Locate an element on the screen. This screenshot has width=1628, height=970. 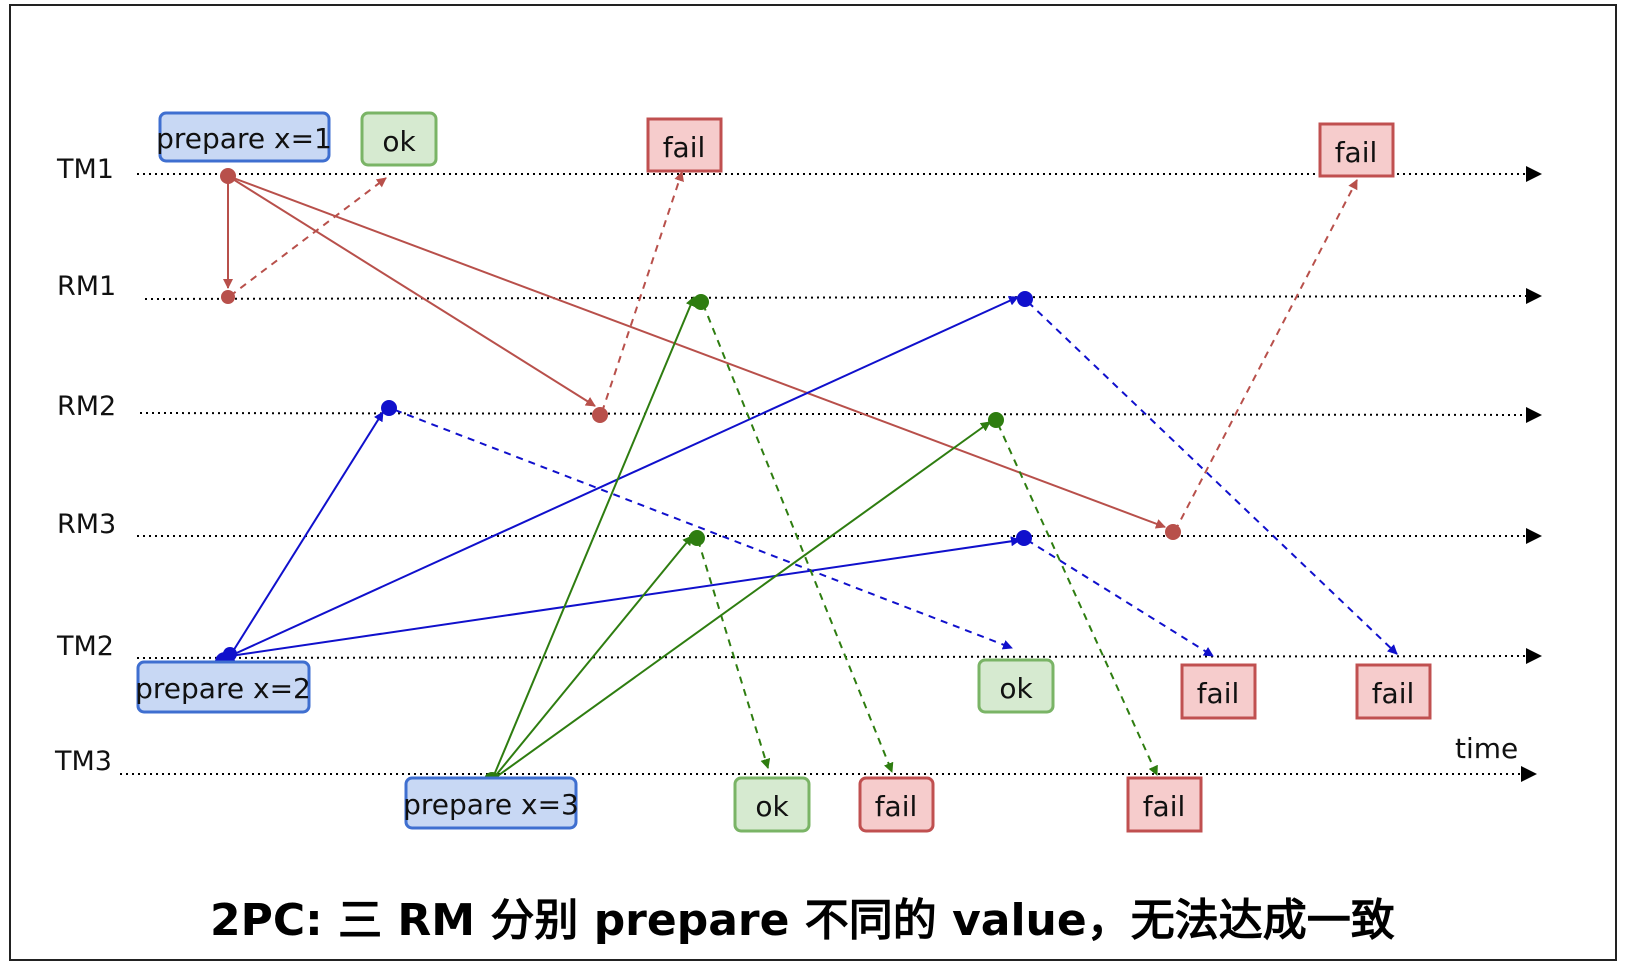
tm3-fail-label-b: fail is located at coordinates (1164, 806).